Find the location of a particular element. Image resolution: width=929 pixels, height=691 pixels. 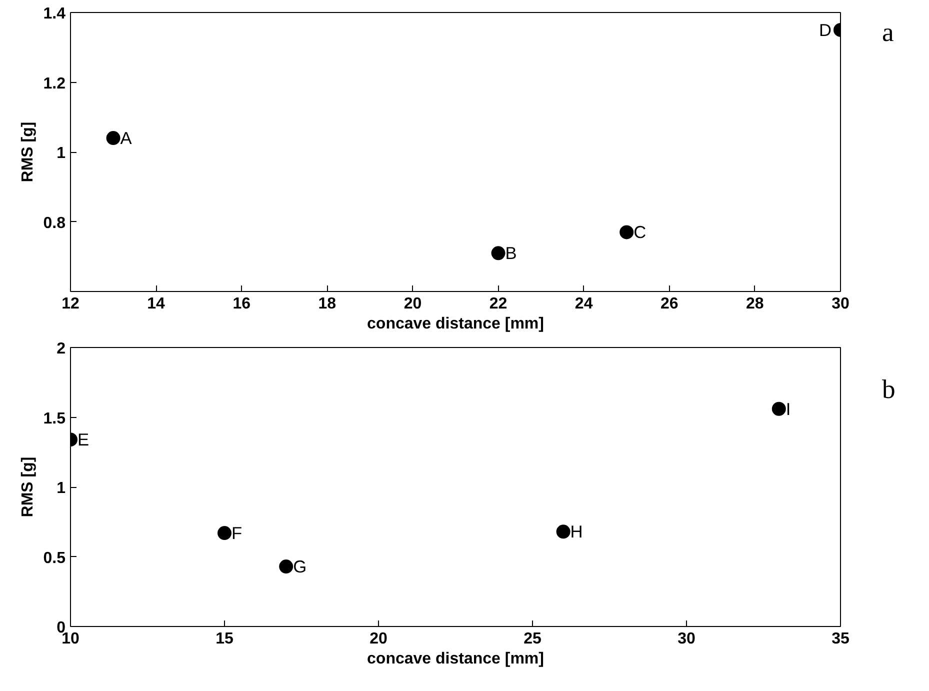

x-tick-label: 26 is located at coordinates (669, 304).